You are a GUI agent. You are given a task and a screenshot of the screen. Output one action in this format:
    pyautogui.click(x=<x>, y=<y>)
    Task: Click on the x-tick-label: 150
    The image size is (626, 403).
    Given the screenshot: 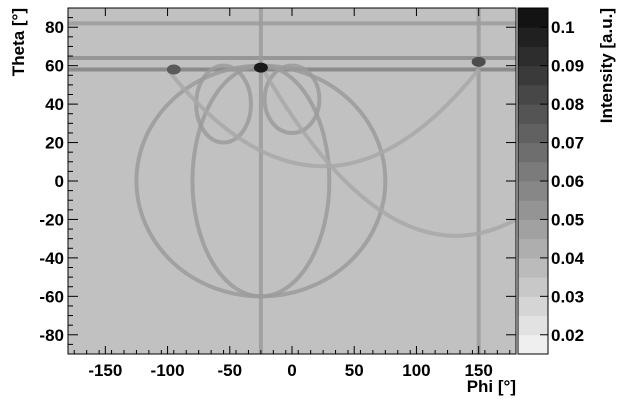 What is the action you would take?
    pyautogui.click(x=478, y=370)
    